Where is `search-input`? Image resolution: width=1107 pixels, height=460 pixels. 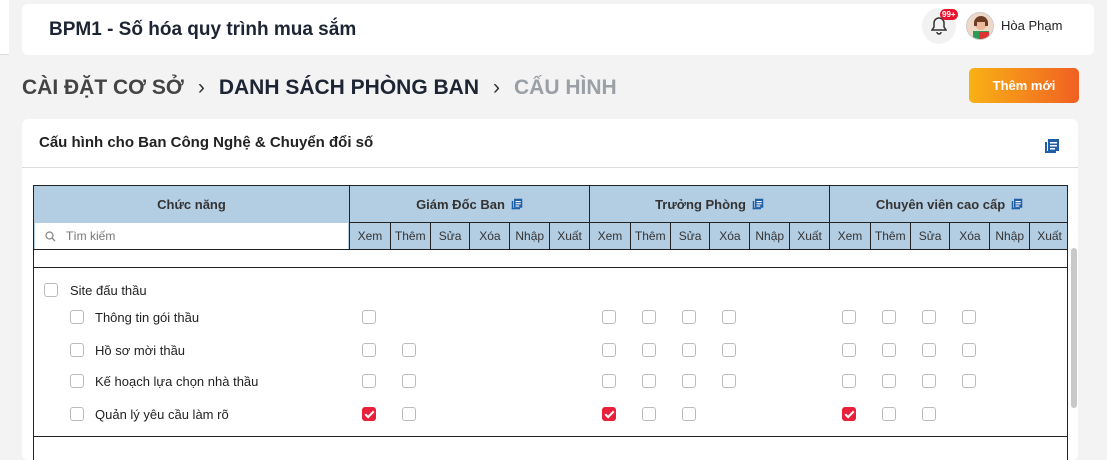 search-input is located at coordinates (191, 236).